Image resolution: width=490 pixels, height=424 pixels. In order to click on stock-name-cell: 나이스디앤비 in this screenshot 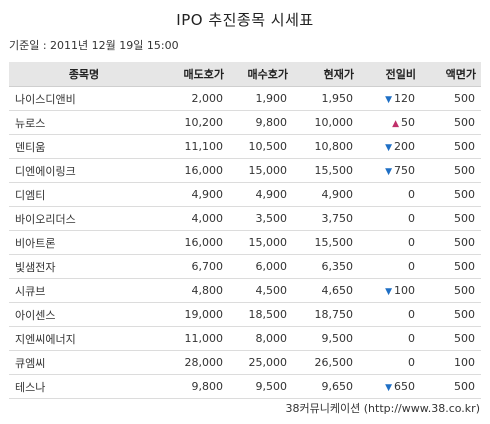, I will do `click(84, 98)`.